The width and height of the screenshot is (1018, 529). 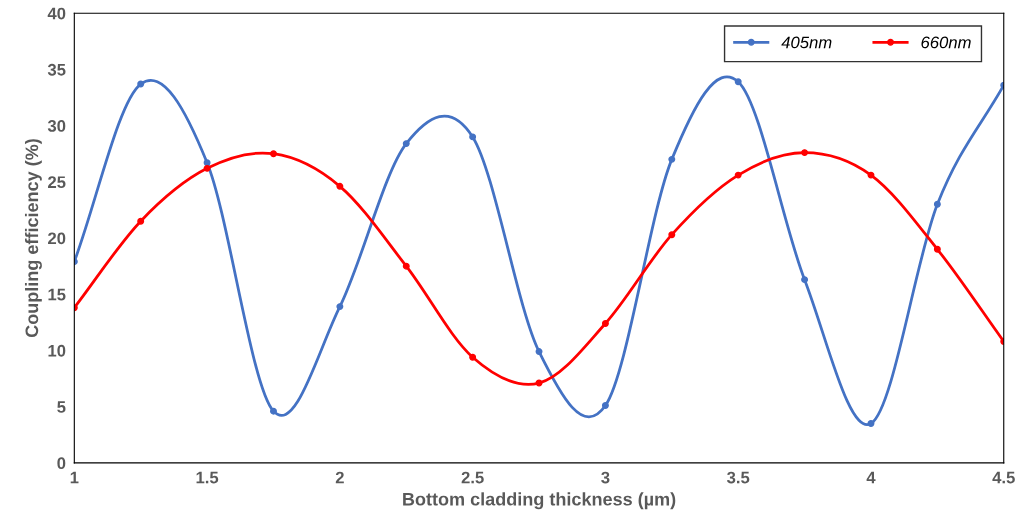 I want to click on x-tick-label: 3, so click(x=605, y=477).